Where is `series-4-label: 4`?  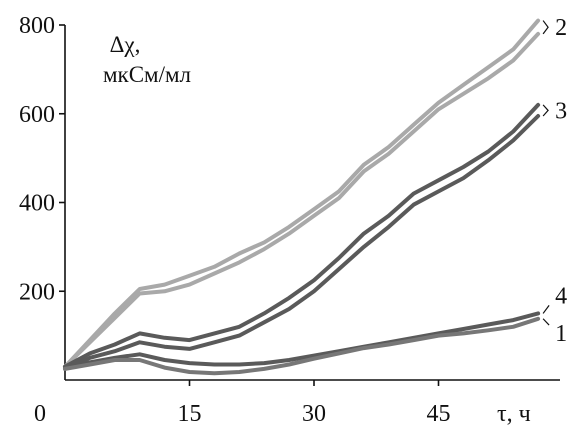
series-4-label: 4 is located at coordinates (561, 296).